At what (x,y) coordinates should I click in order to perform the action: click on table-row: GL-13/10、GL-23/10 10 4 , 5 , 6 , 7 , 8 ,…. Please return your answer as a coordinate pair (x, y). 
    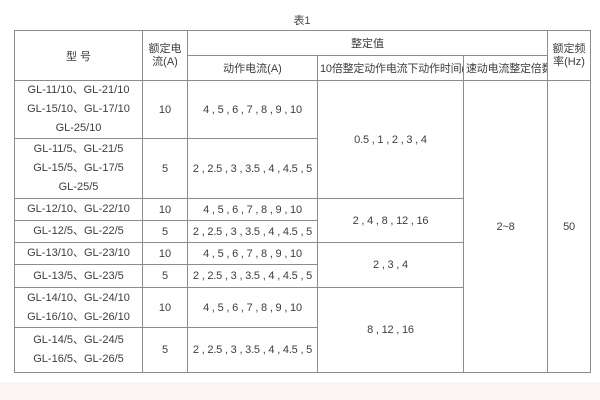
    Looking at the image, I should click on (302, 265).